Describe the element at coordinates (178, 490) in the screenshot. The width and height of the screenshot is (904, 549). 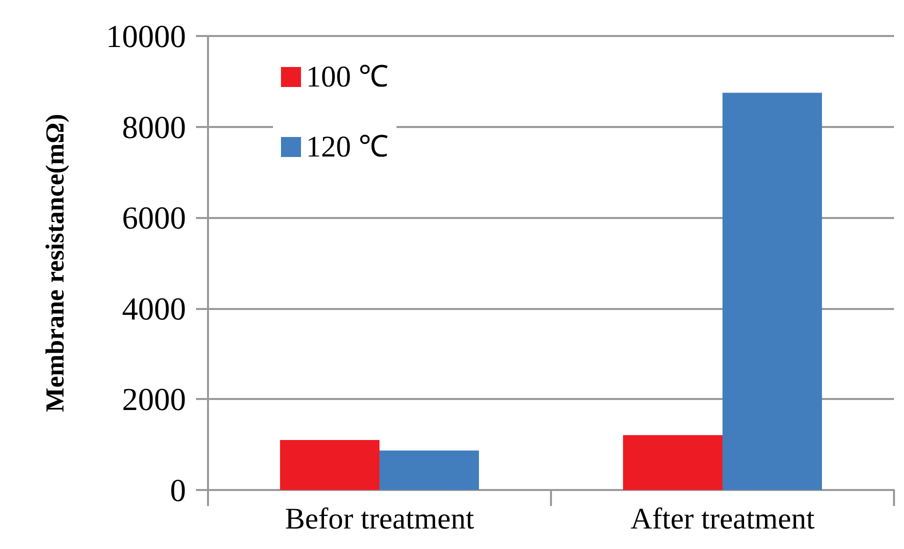
I see `y-tick-label: 0` at that location.